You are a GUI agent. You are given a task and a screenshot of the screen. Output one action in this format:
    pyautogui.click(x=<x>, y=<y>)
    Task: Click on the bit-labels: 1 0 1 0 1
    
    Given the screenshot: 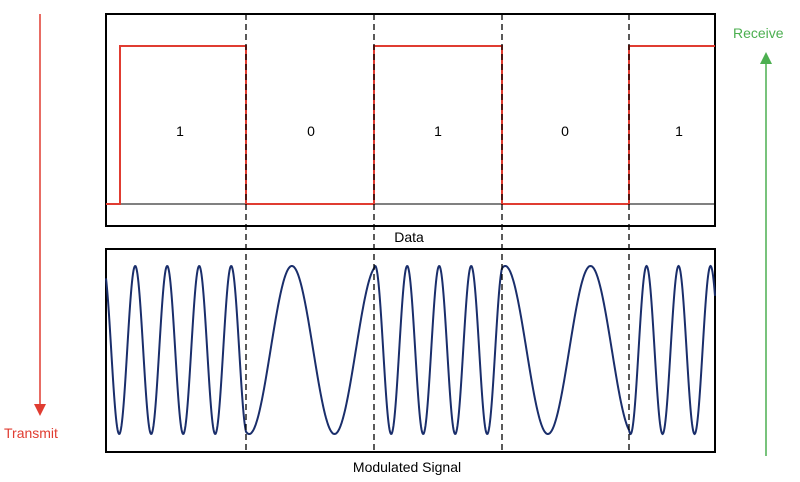 What is the action you would take?
    pyautogui.click(x=429, y=131)
    